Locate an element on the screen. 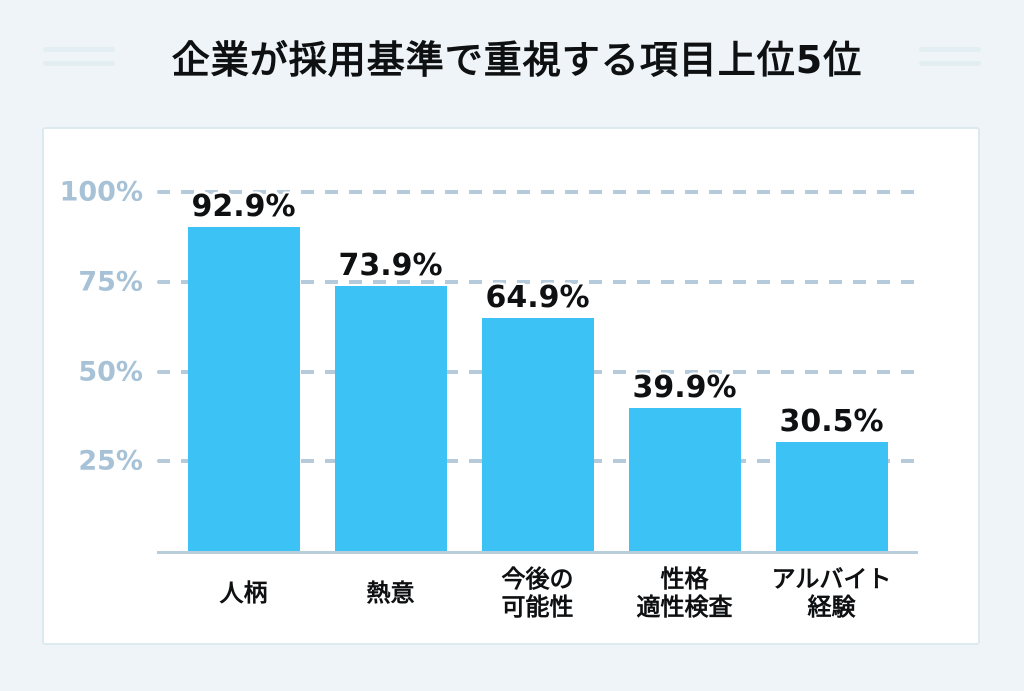  x-axis-label: 熱意 is located at coordinates (391, 593).